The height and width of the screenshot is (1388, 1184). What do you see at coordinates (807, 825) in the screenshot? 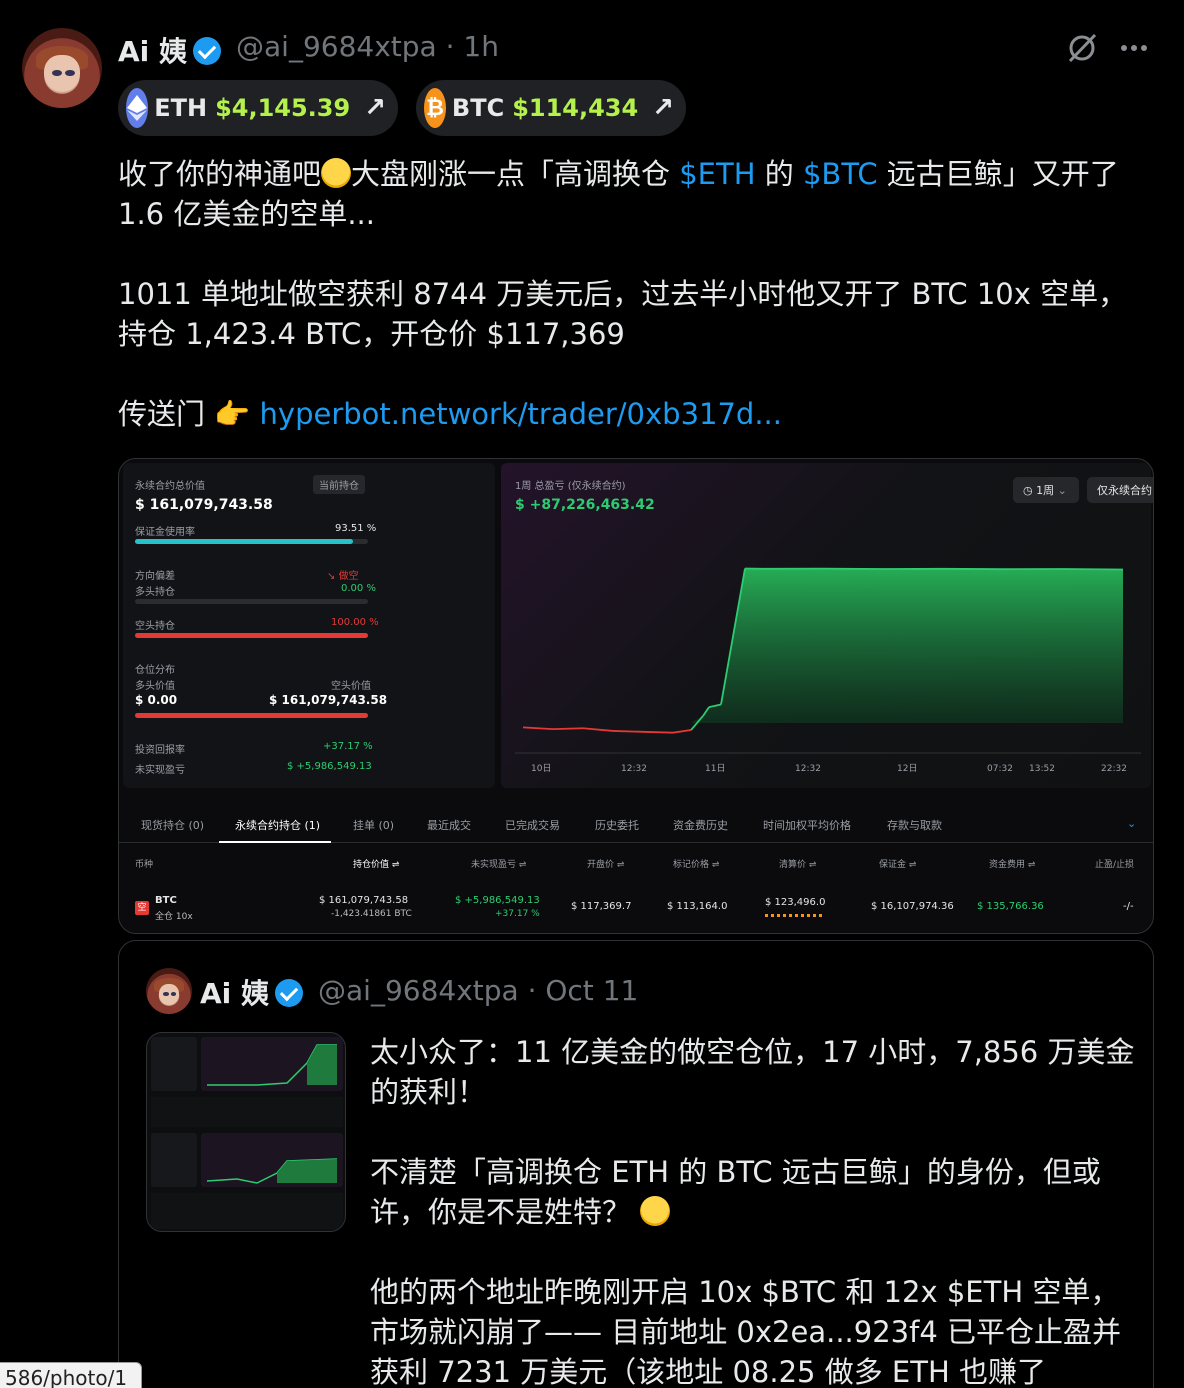
I see `positions-tab: 时间加权平均价格` at bounding box center [807, 825].